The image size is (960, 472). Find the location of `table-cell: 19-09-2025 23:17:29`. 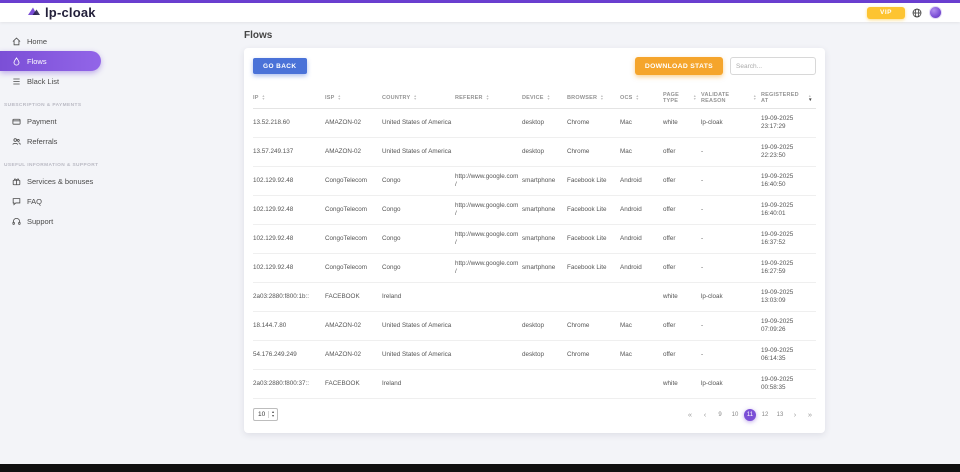

table-cell: 19-09-2025 23:17:29 is located at coordinates (788, 123).